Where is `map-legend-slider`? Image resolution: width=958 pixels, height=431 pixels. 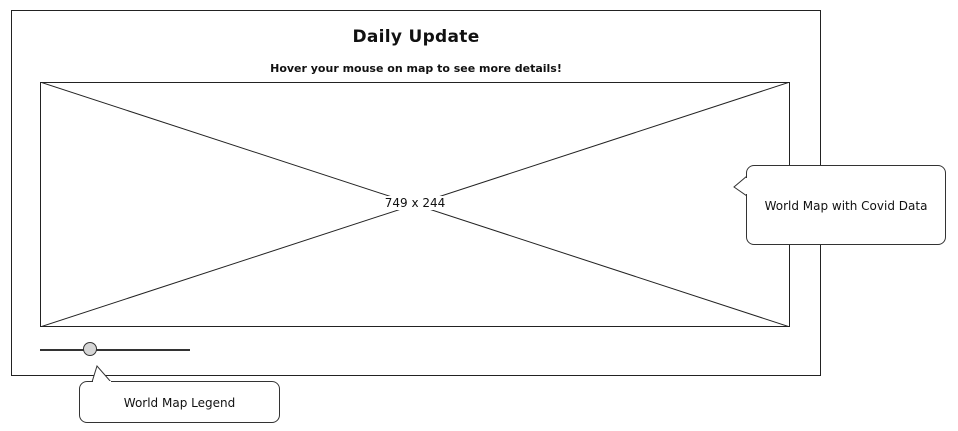
map-legend-slider is located at coordinates (115, 350).